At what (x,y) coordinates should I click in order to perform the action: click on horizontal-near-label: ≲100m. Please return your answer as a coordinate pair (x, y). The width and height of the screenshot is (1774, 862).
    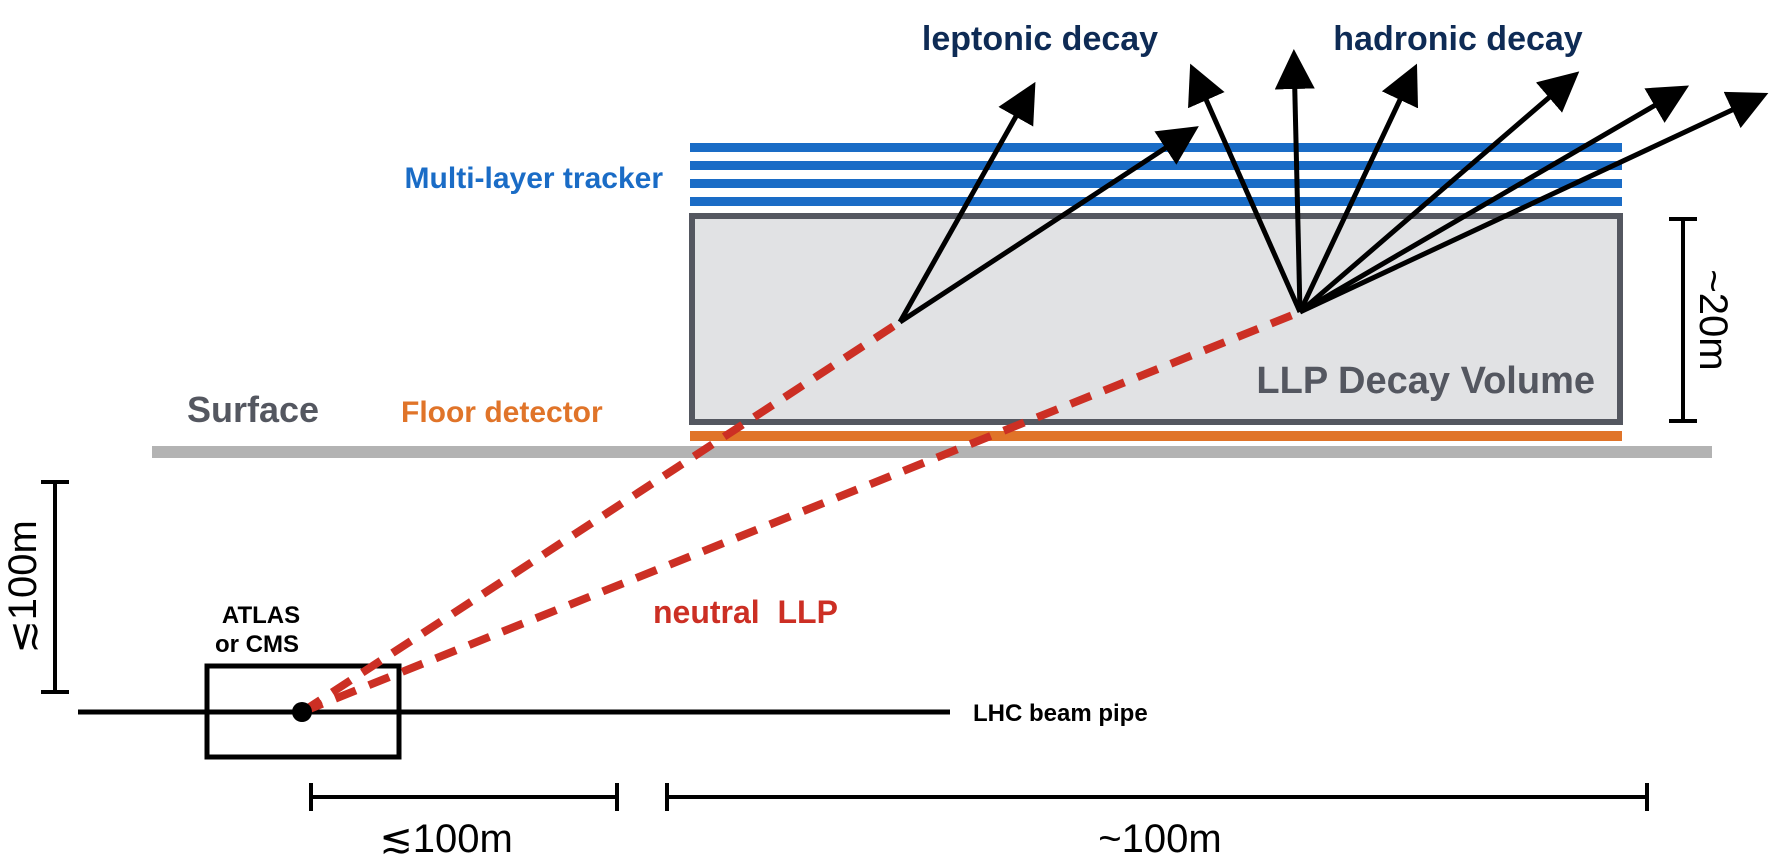
    Looking at the image, I should click on (446, 839).